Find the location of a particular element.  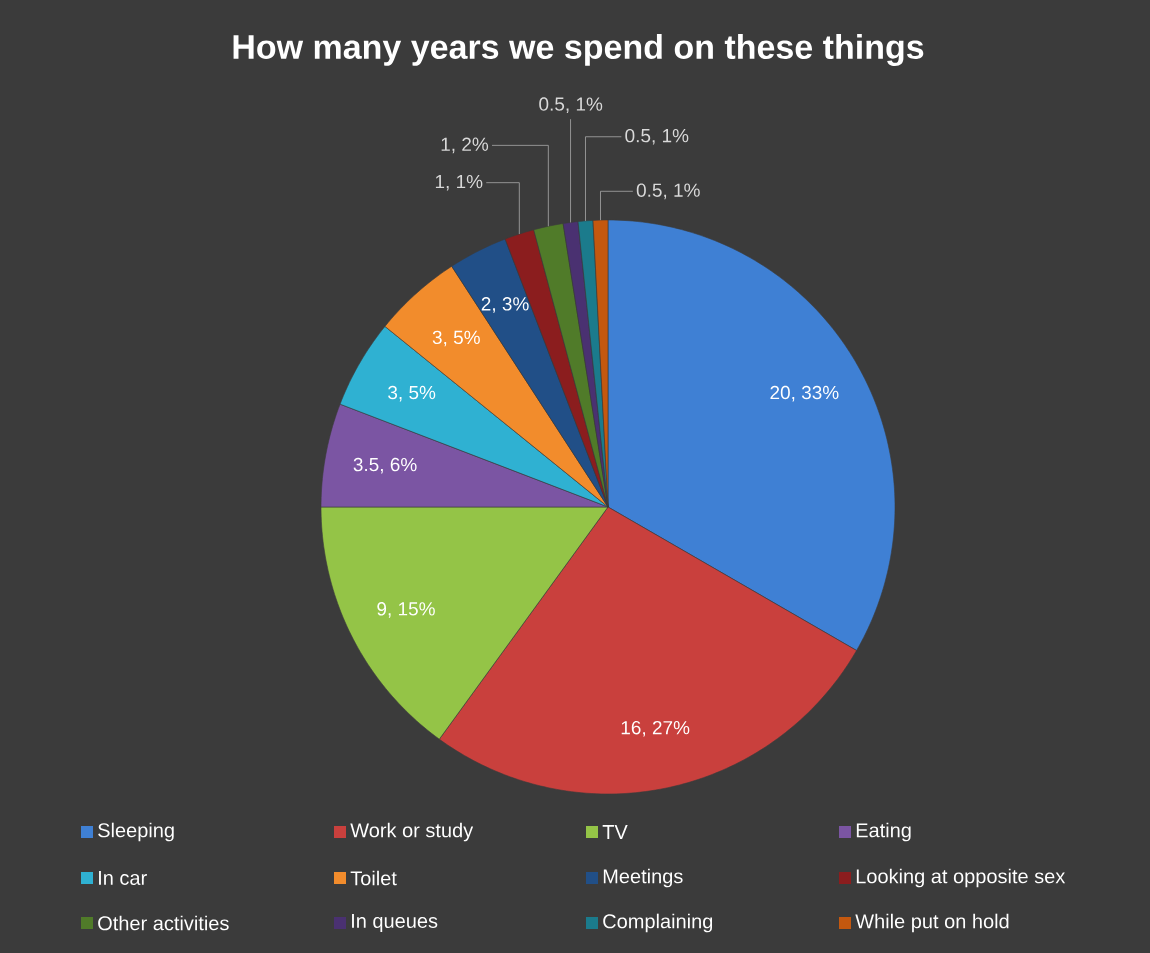

legend-label: Eating is located at coordinates (883, 832).